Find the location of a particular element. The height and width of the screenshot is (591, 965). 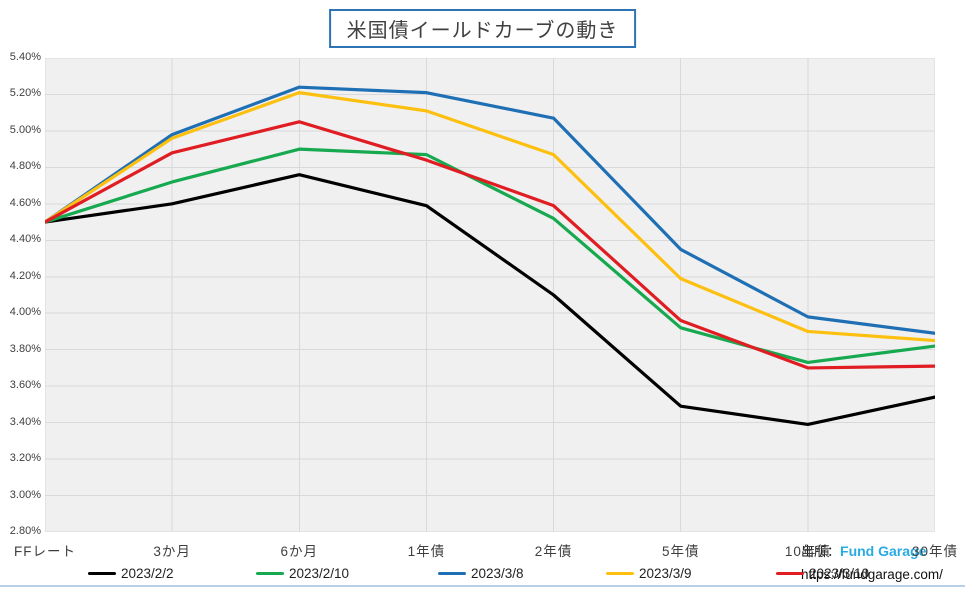

legend-item-2023-3-10: 2023/3/10 is located at coordinates (822, 573).